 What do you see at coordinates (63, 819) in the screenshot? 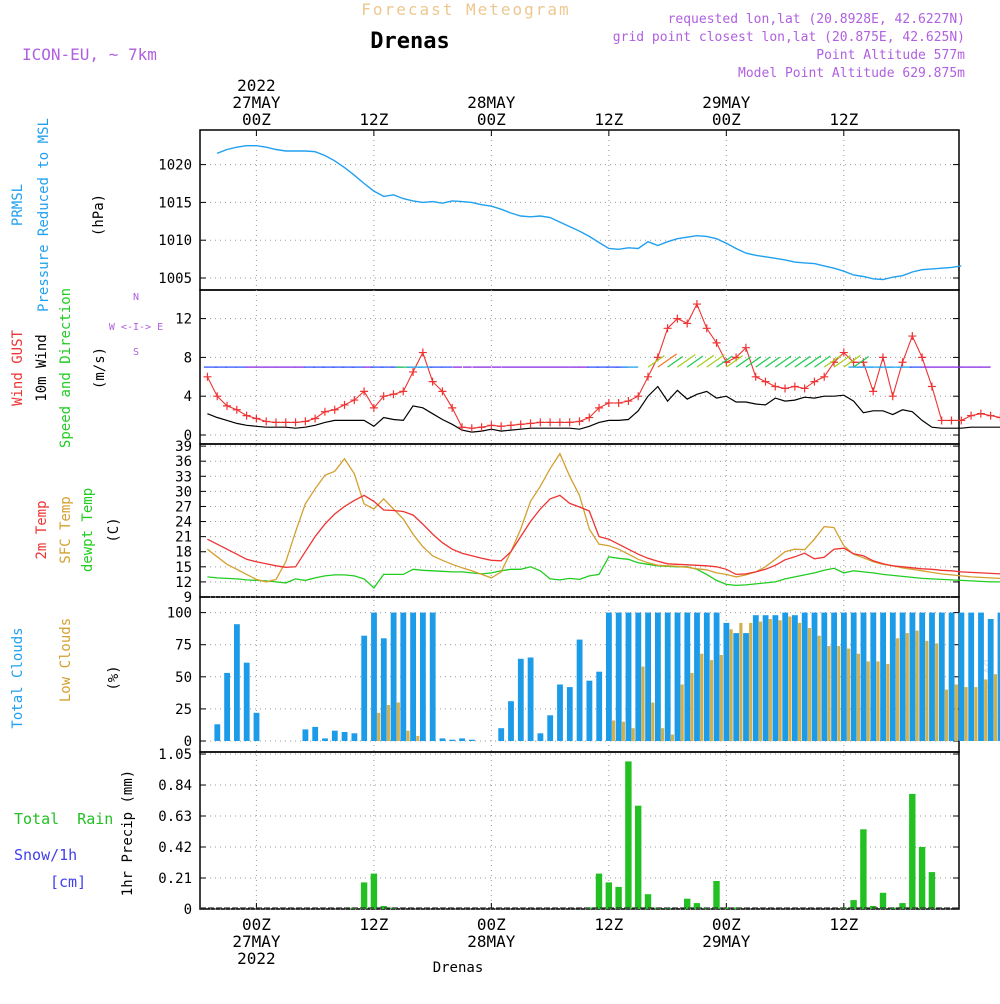
I see `p5-rain-label: Total Rain` at bounding box center [63, 819].